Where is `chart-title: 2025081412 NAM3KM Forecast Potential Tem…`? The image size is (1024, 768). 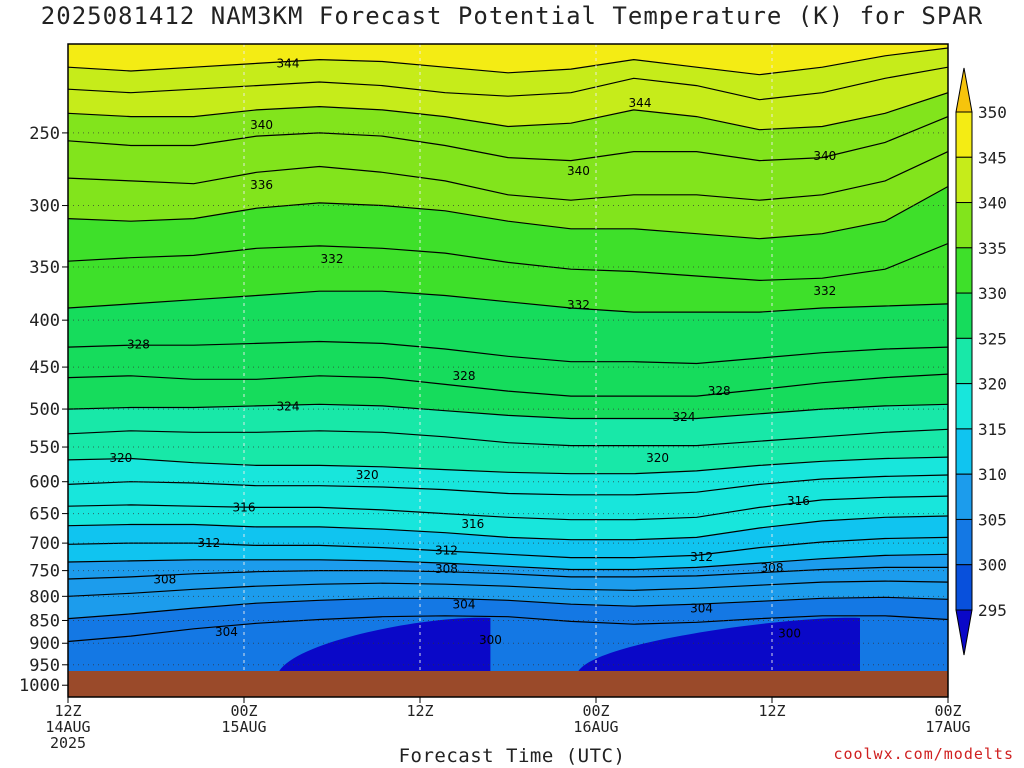 chart-title: 2025081412 NAM3KM Forecast Potential Tem… is located at coordinates (512, 16).